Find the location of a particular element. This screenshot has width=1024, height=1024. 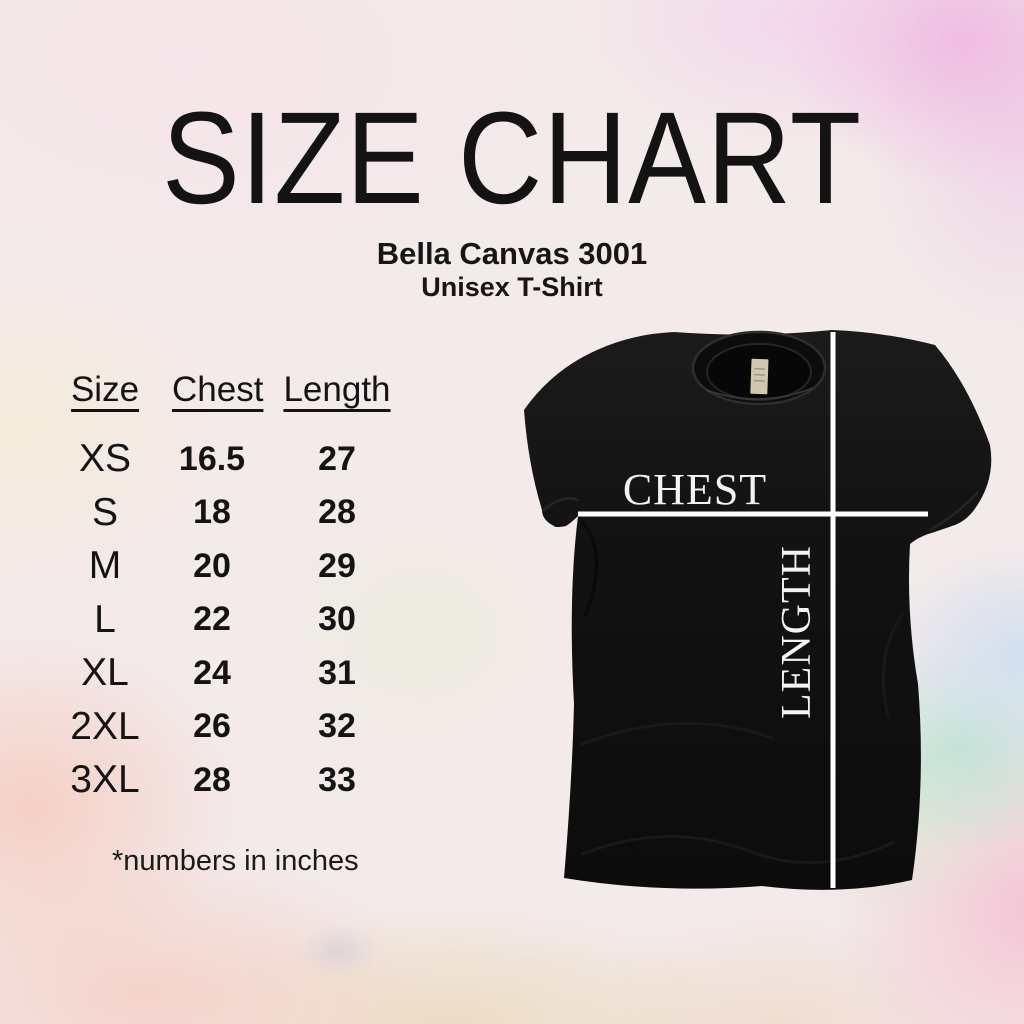

chest-cell: 26 is located at coordinates (212, 726).